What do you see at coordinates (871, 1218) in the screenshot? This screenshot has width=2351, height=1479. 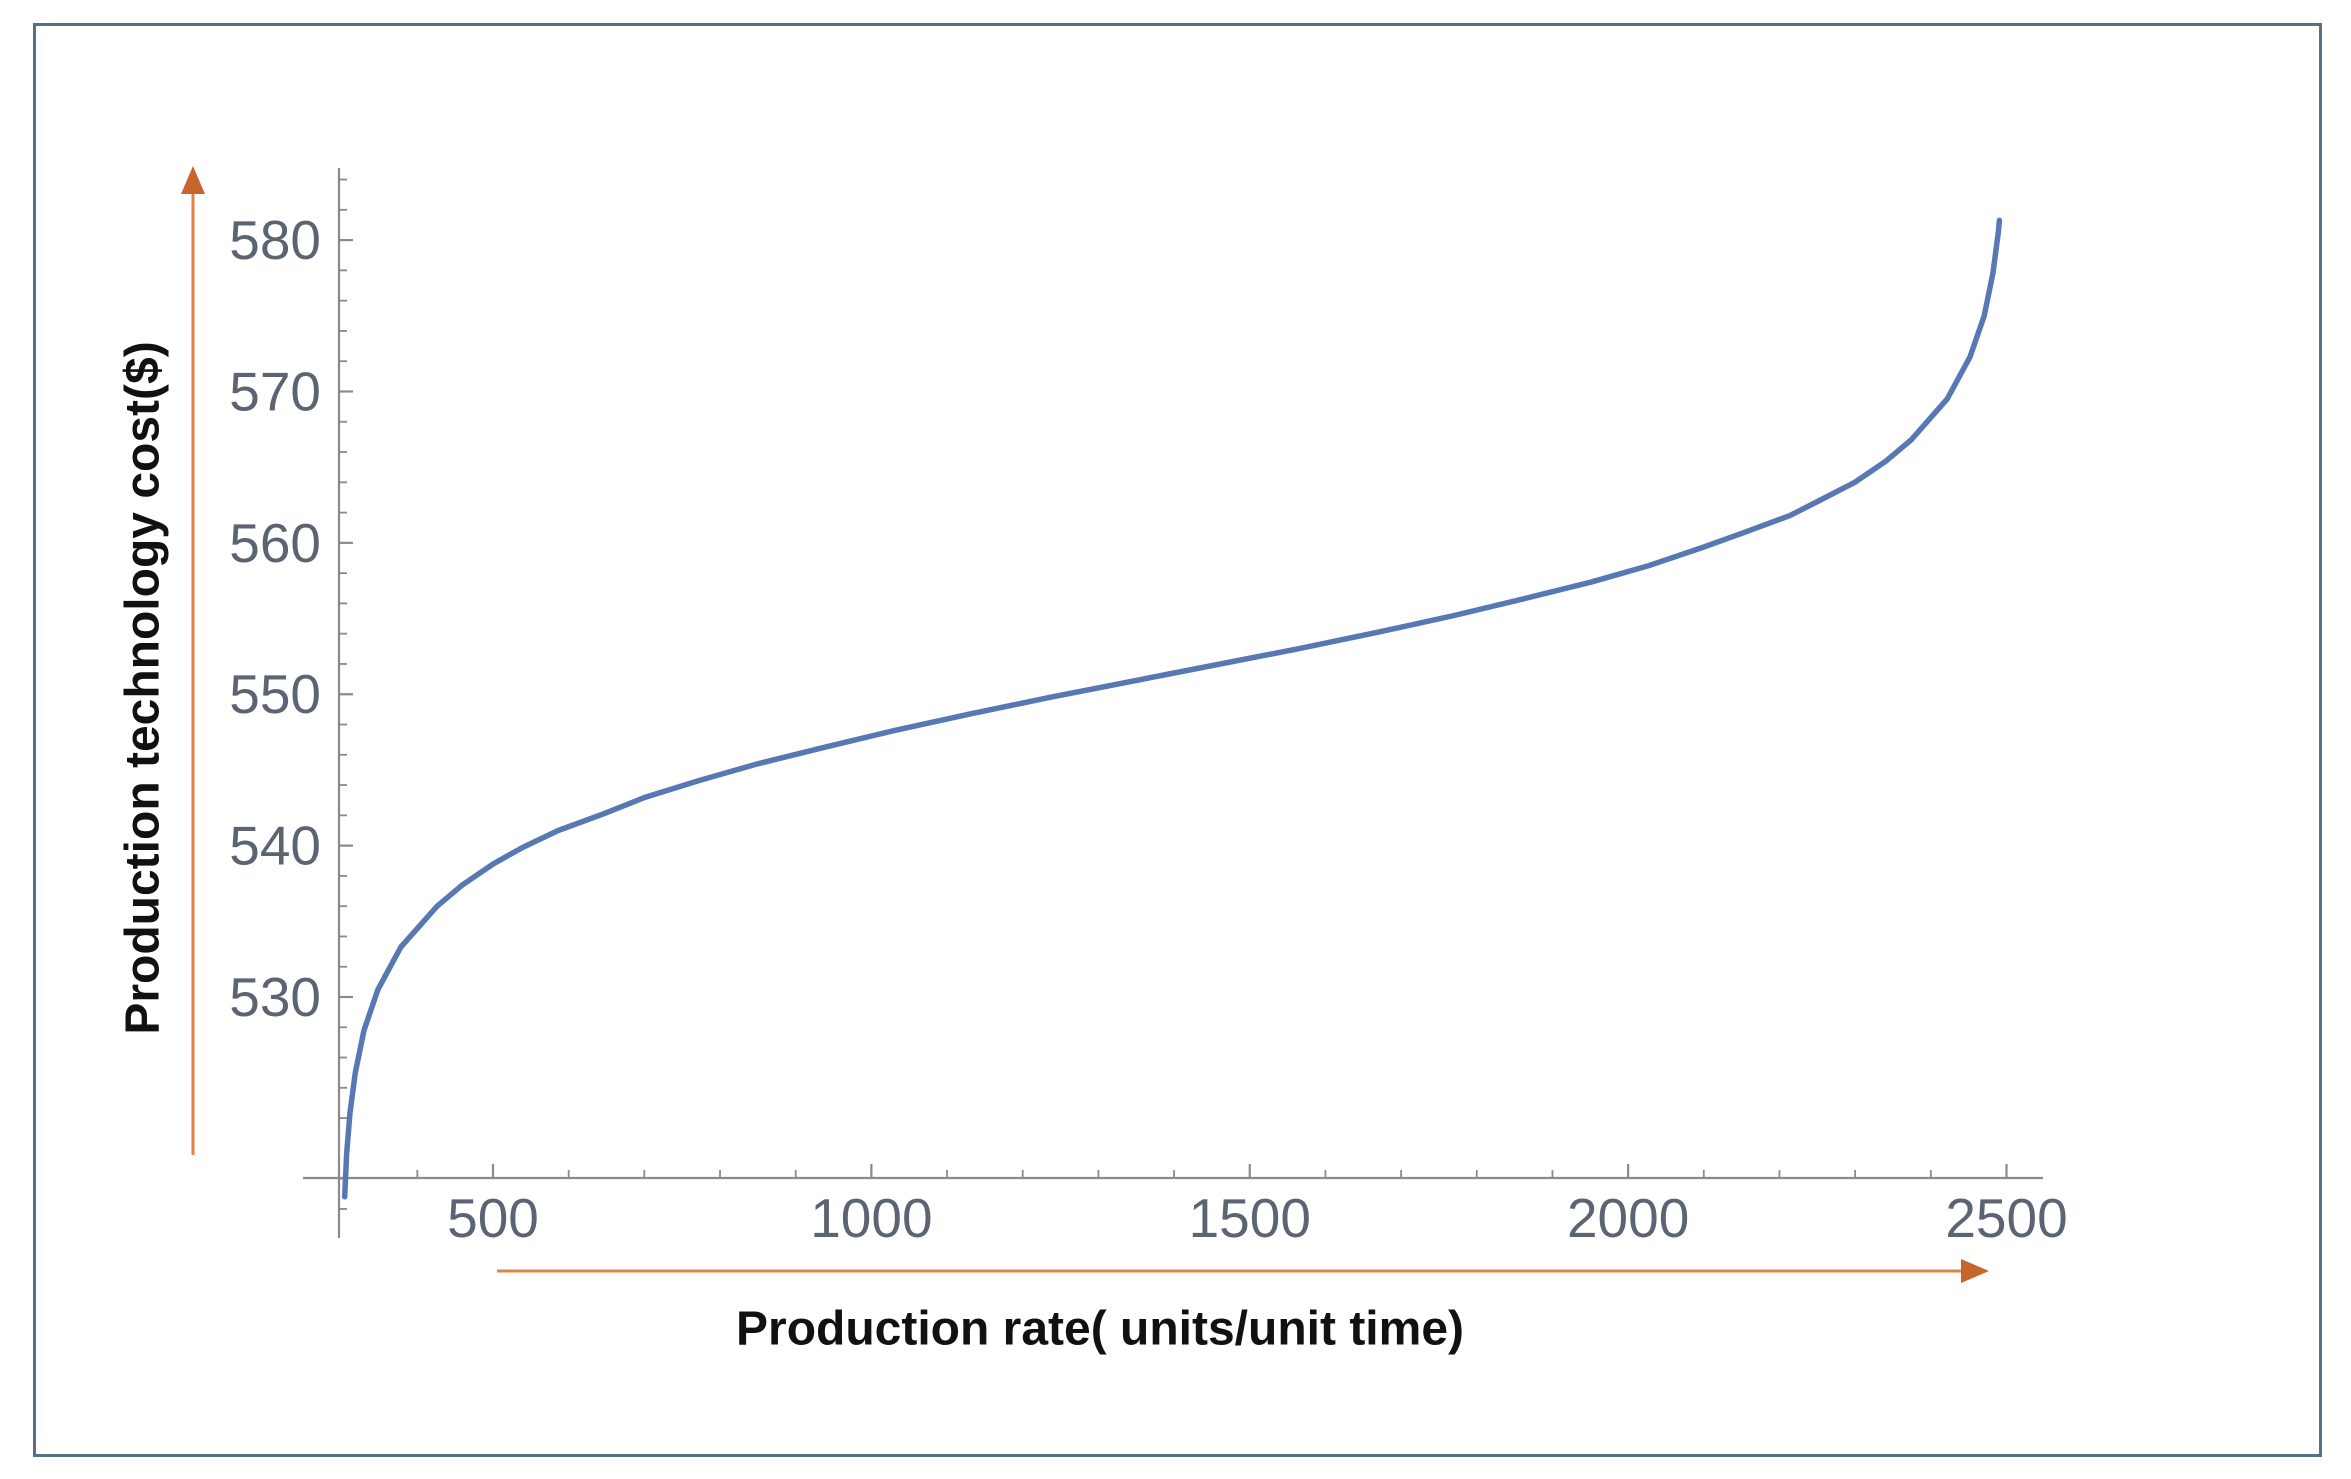 I see `x-tick-label: 1000` at bounding box center [871, 1218].